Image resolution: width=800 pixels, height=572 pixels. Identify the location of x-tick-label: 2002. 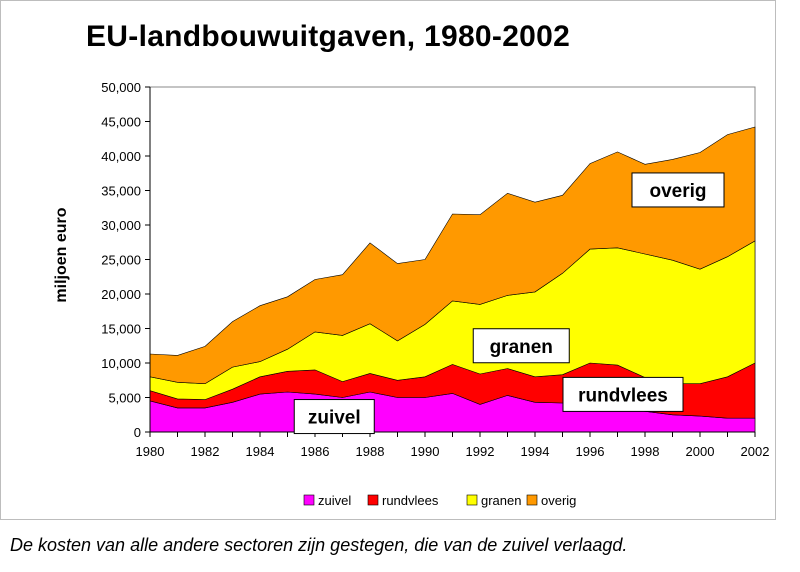
(755, 451).